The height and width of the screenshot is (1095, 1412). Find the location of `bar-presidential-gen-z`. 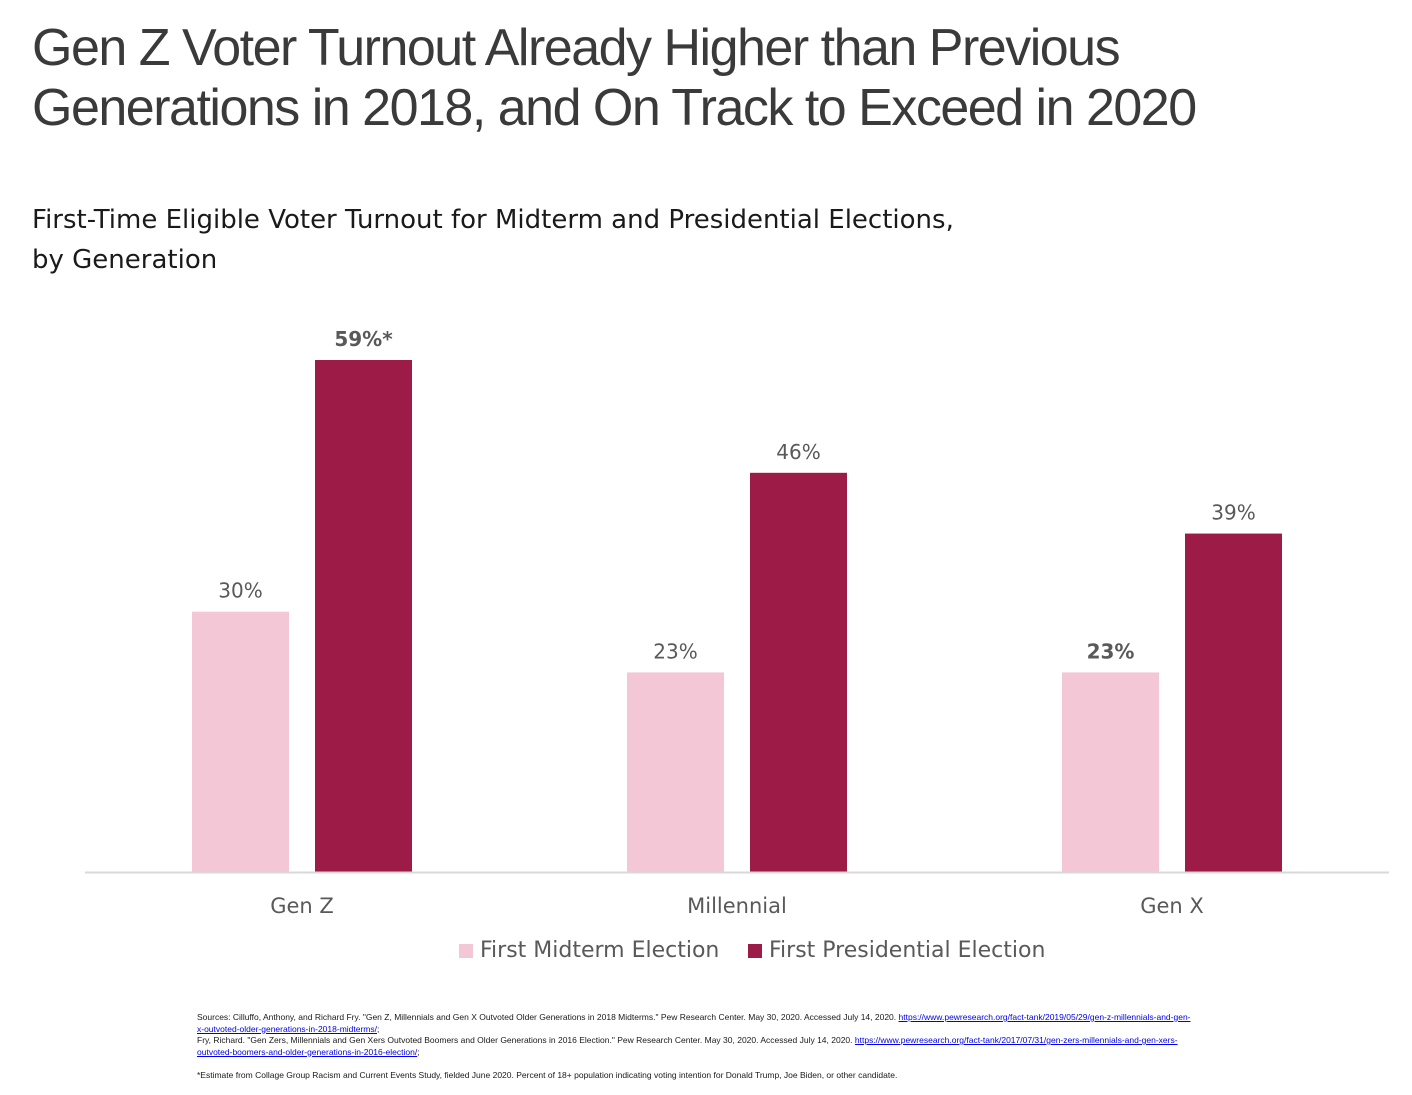

bar-presidential-gen-z is located at coordinates (363, 616).